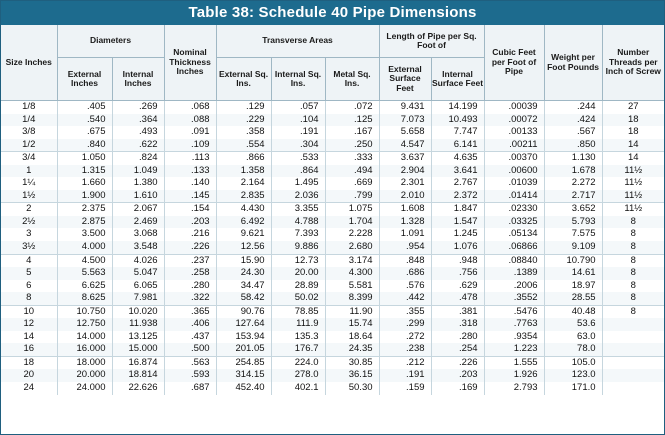 This screenshot has height=435, width=665. What do you see at coordinates (352, 145) in the screenshot?
I see `cell-metal-area: .250` at bounding box center [352, 145].